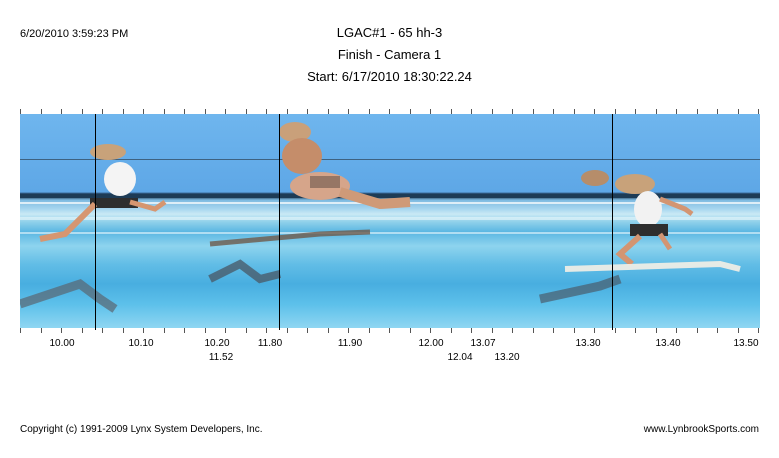  Describe the element at coordinates (701, 429) in the screenshot. I see `website: www.LynbrookSports.com` at that location.